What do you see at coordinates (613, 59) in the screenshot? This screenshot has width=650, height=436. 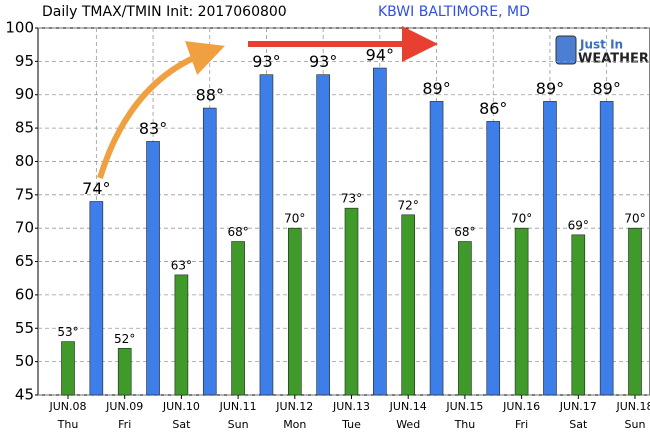 I see `logo-line2: WEATHER` at bounding box center [613, 59].